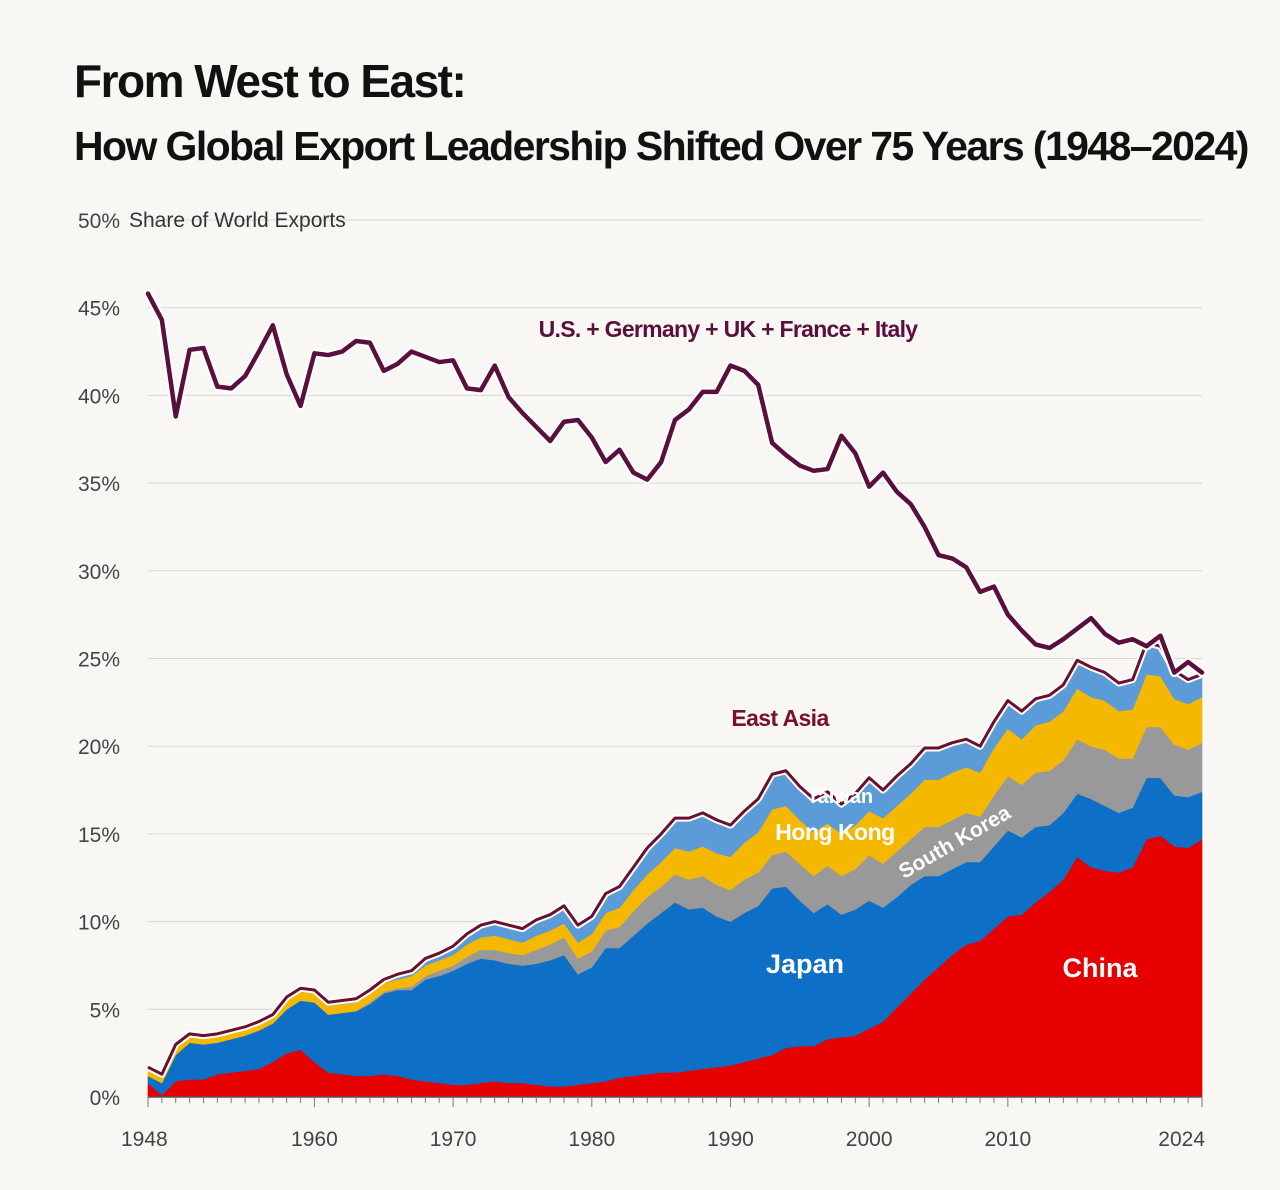 This screenshot has width=1280, height=1190. Describe the element at coordinates (99, 747) in the screenshot. I see `y-tick-label: 20%` at that location.